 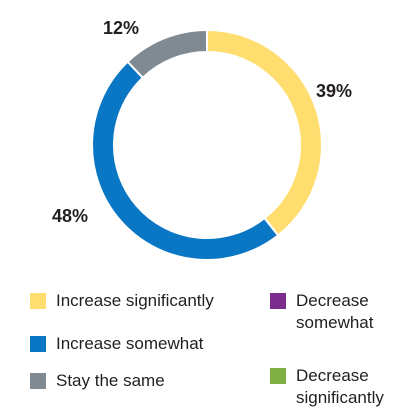 I want to click on legend-label: Increase somewhat, so click(x=130, y=343).